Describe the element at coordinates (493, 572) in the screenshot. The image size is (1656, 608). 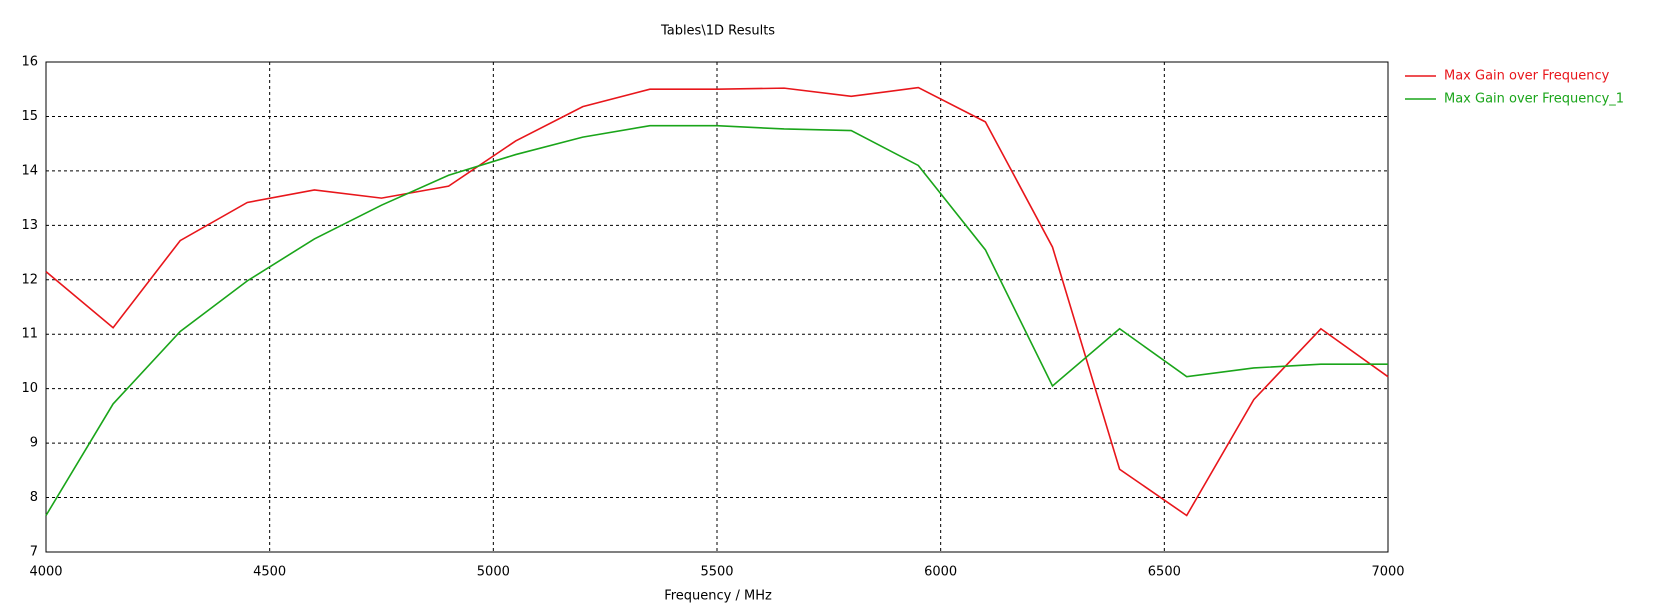
I see `x-tick-label: 5000` at that location.